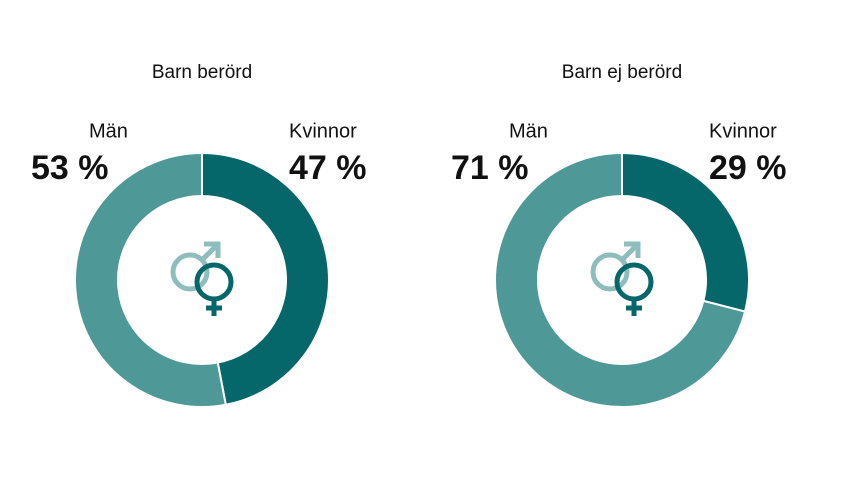  I want to click on value-label: 47 %, so click(328, 168).